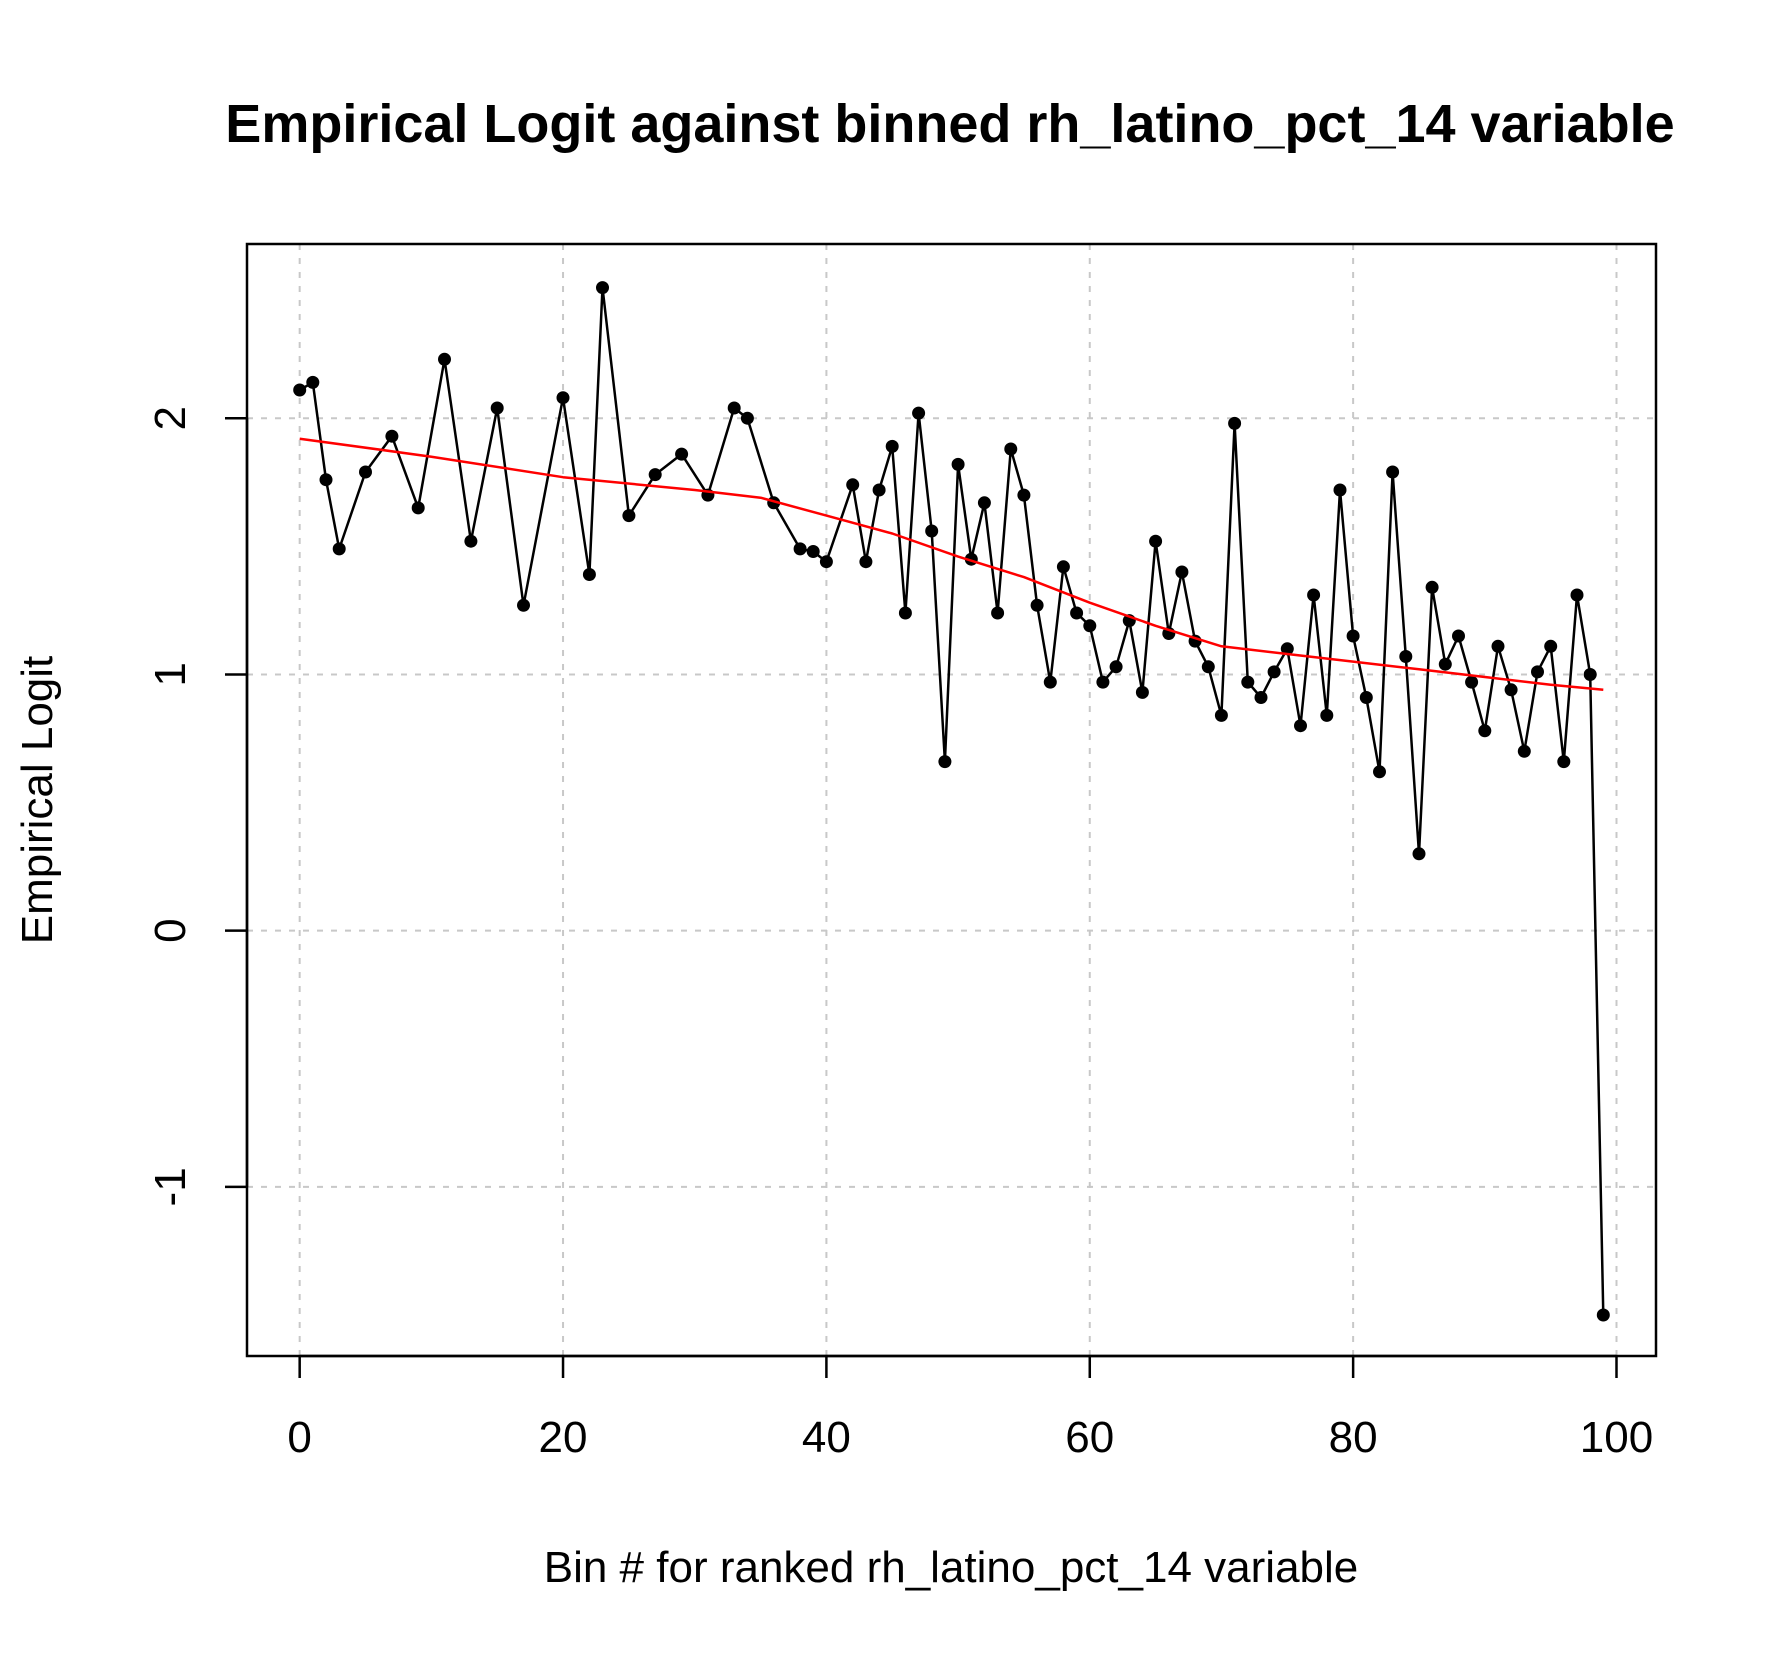 The height and width of the screenshot is (1653, 1771). What do you see at coordinates (170, 930) in the screenshot?
I see `y-tick-label: 0` at bounding box center [170, 930].